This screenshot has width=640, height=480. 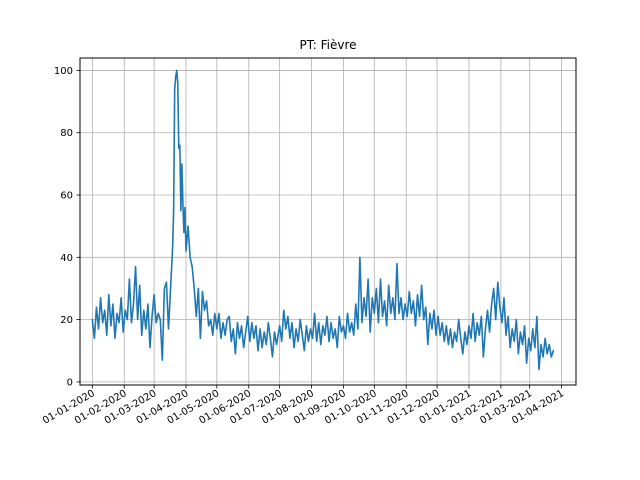 What do you see at coordinates (66, 196) in the screenshot?
I see `y-tick-label: 60` at bounding box center [66, 196].